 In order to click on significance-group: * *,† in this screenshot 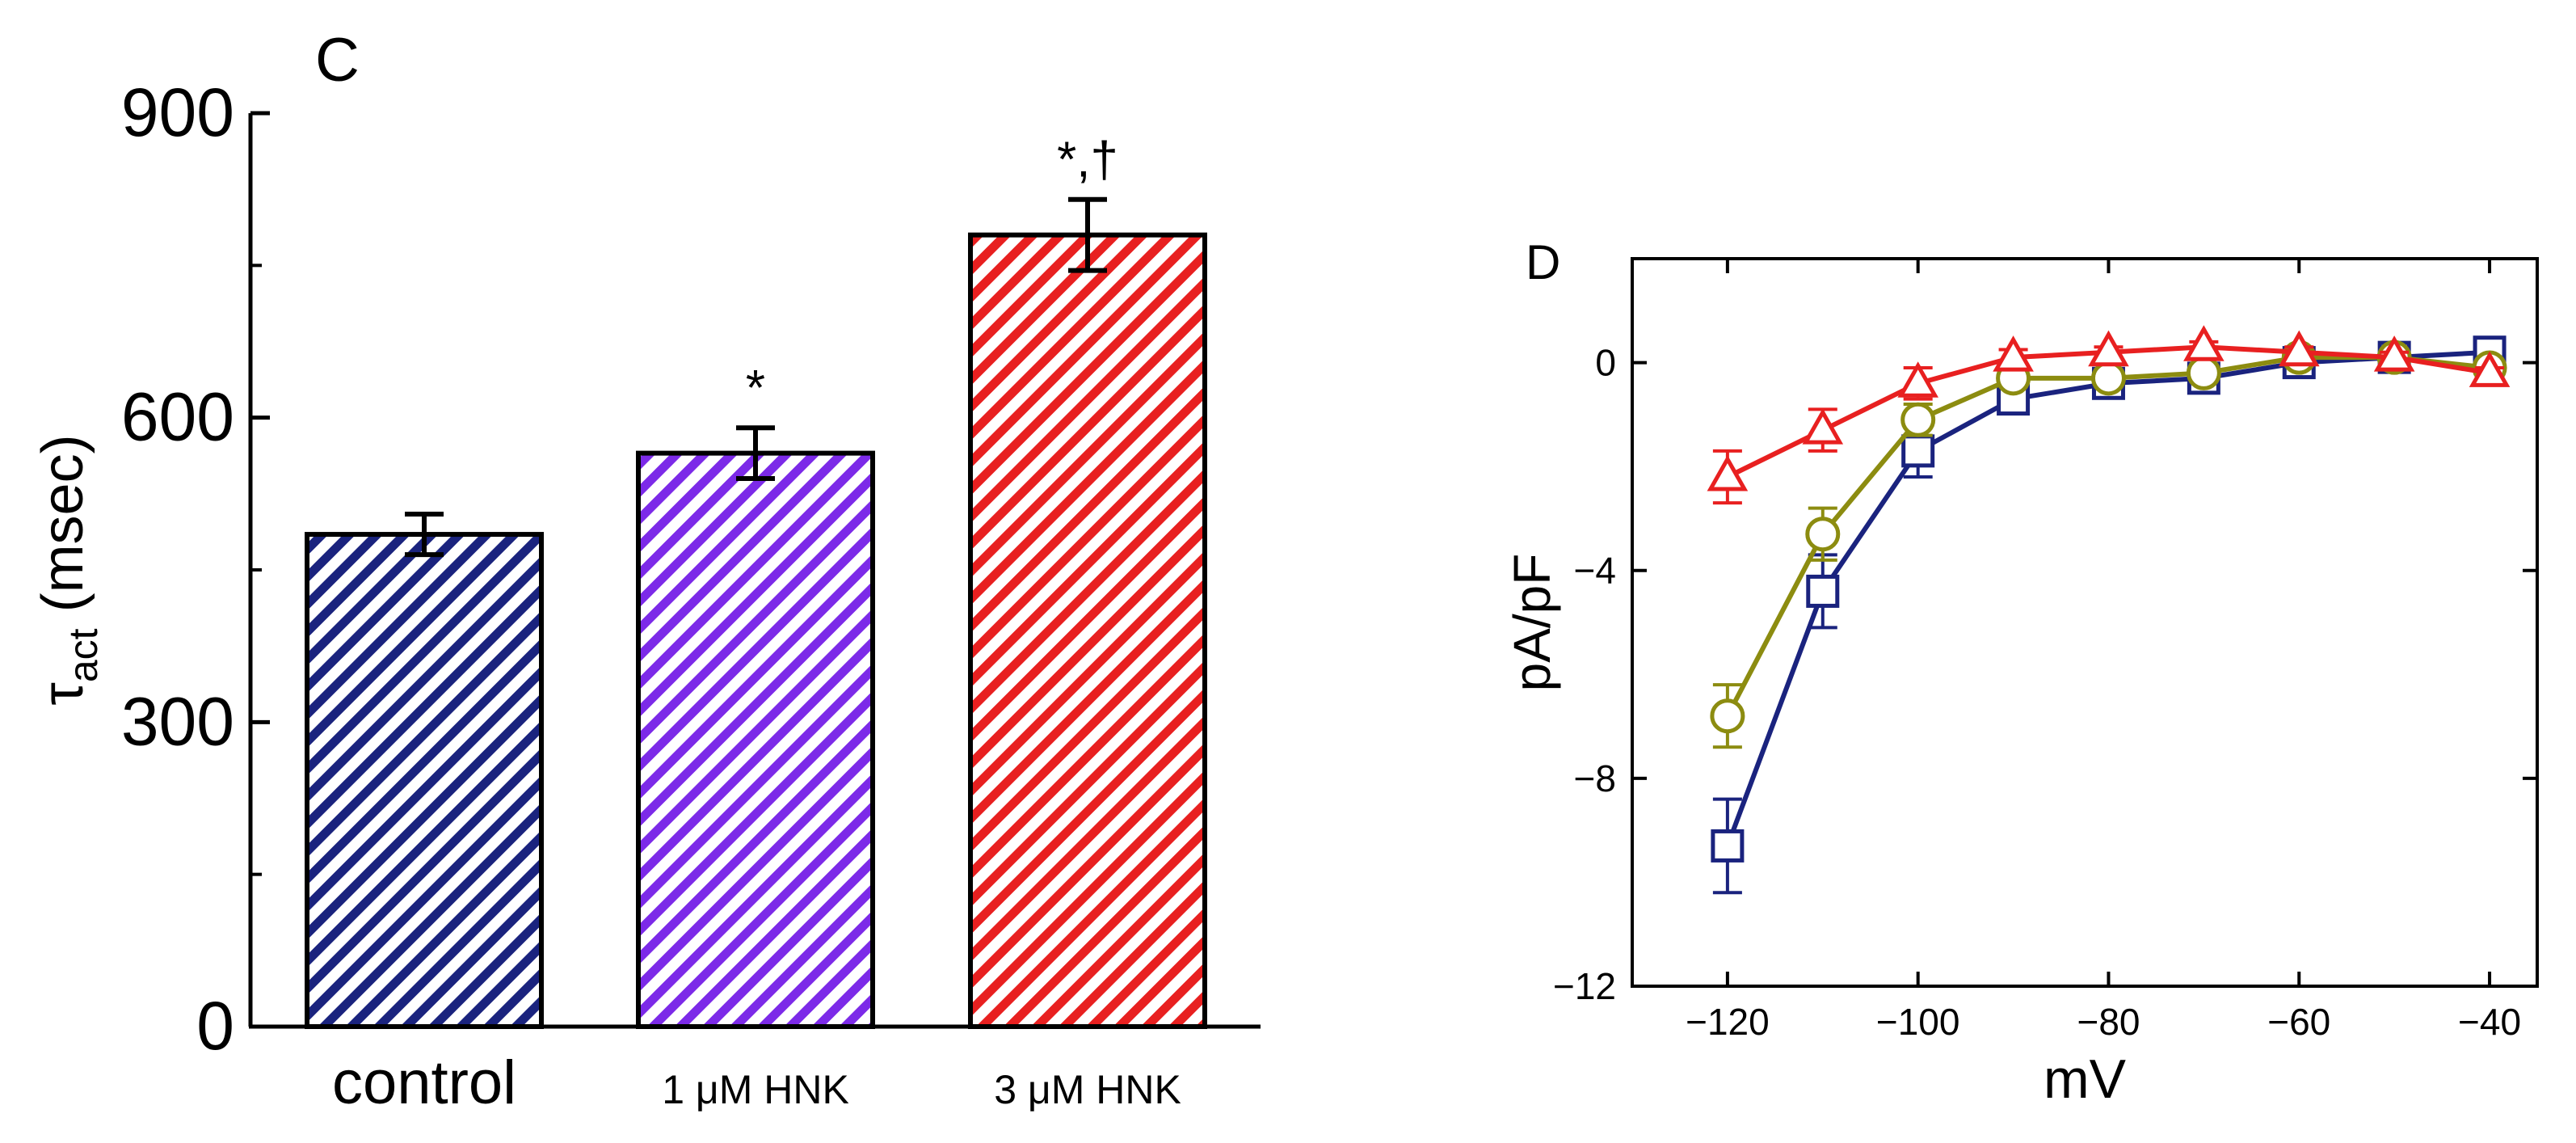, I will do `click(932, 275)`.